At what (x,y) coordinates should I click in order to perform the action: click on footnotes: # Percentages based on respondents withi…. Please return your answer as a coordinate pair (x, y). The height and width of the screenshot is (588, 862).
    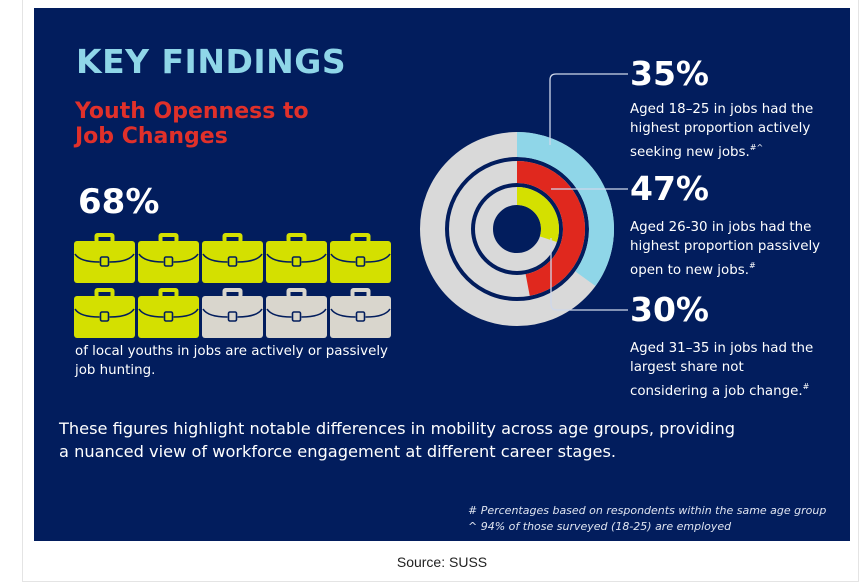
    Looking at the image, I should click on (654, 519).